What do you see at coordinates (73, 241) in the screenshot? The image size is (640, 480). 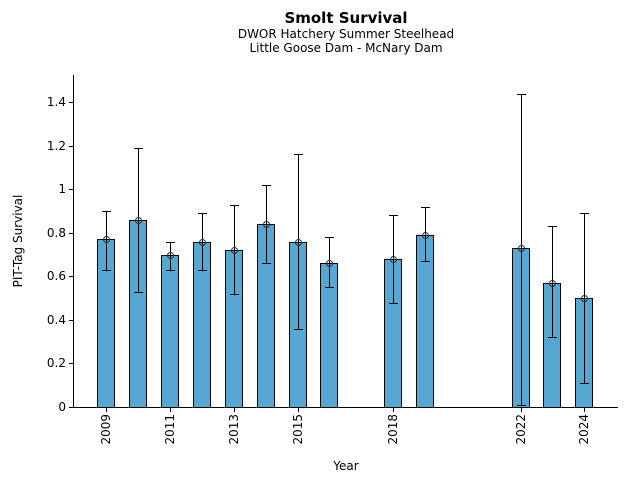 I see `y-axis-line` at bounding box center [73, 241].